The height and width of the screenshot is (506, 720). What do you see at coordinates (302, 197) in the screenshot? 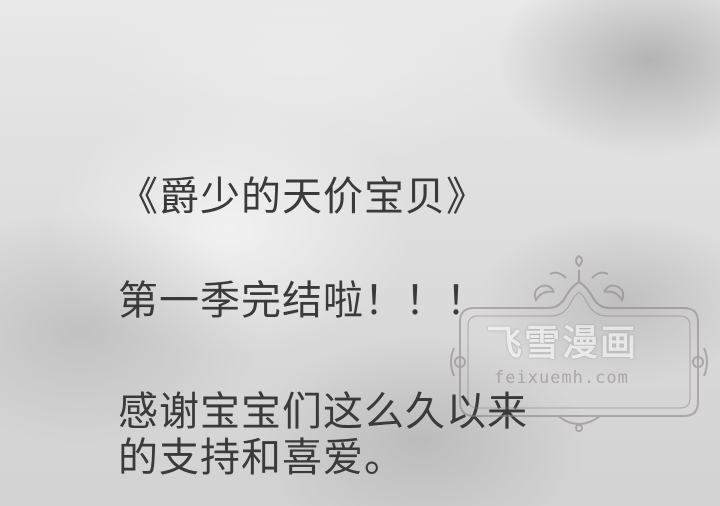
I see `comic-title: 《爵少的天价宝贝》` at bounding box center [302, 197].